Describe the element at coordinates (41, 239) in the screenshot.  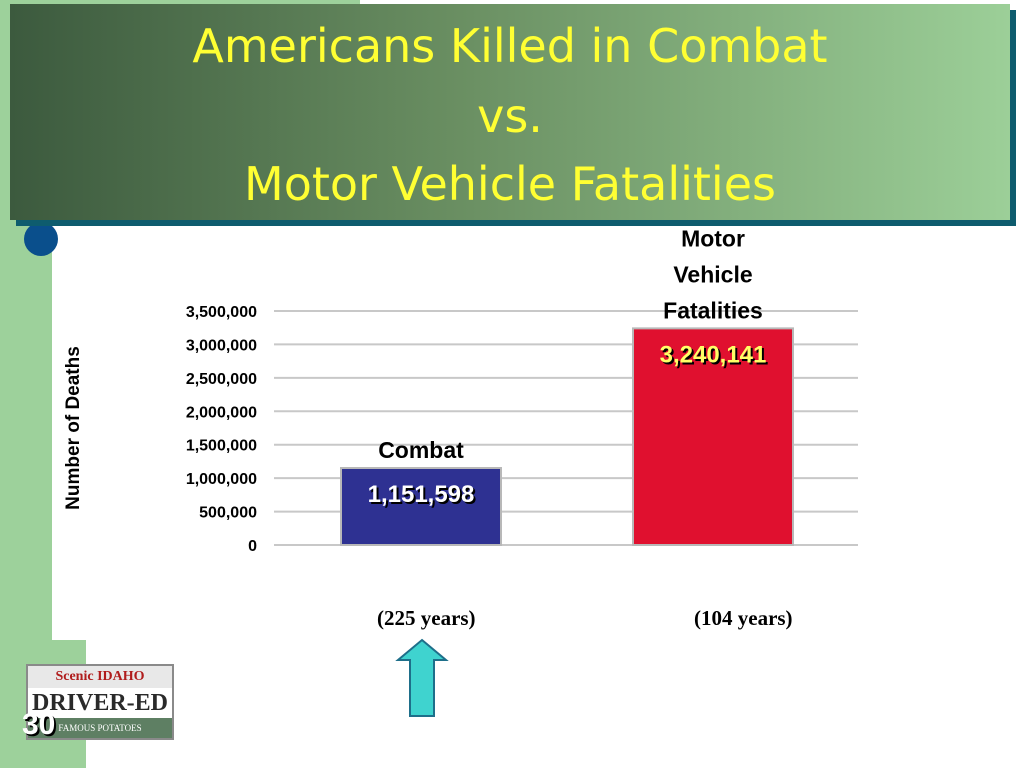
I see `accent-dot` at that location.